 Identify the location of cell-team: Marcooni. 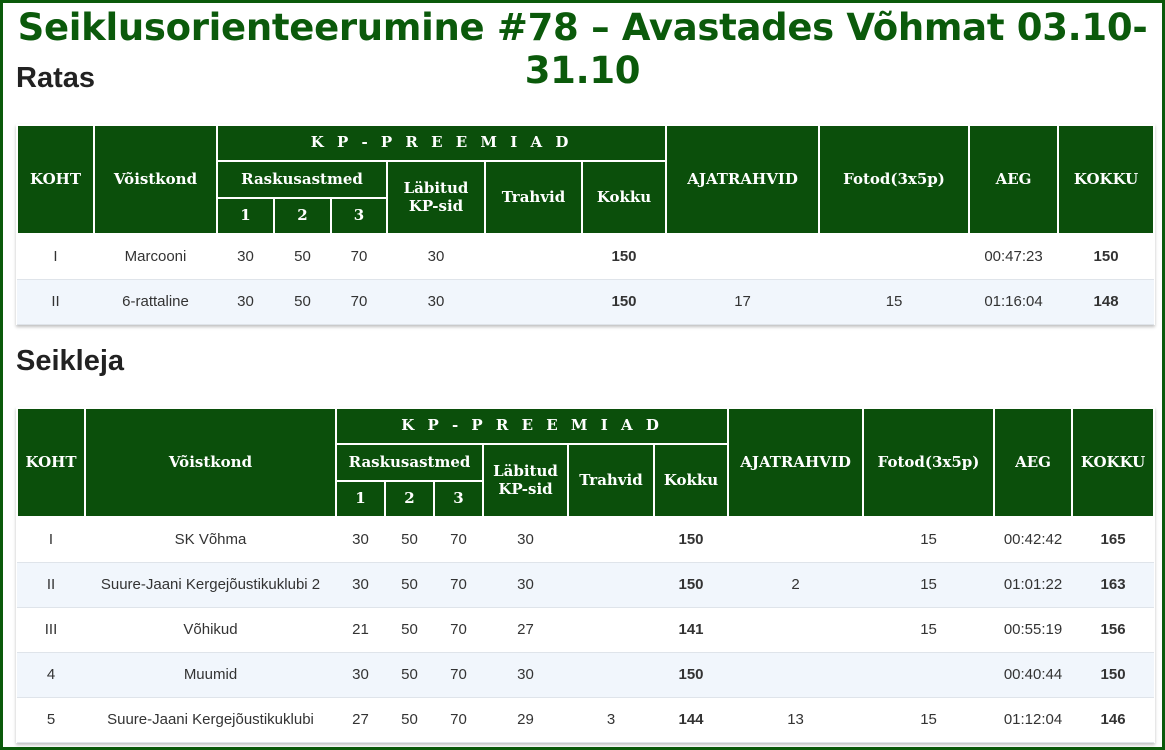
(155, 257).